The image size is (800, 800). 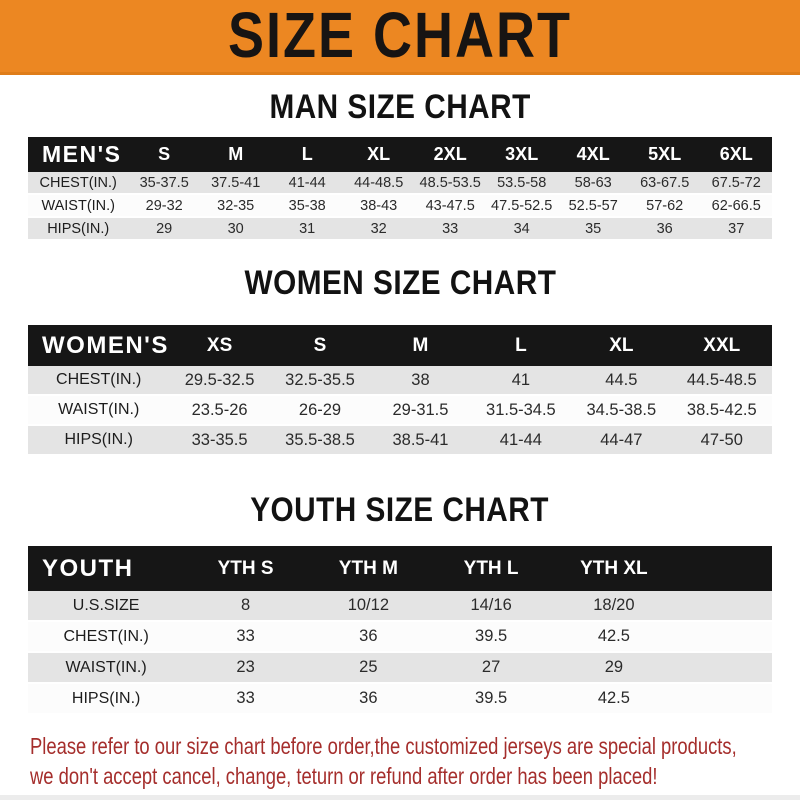 I want to click on data-cell: 52.5-57, so click(x=593, y=206).